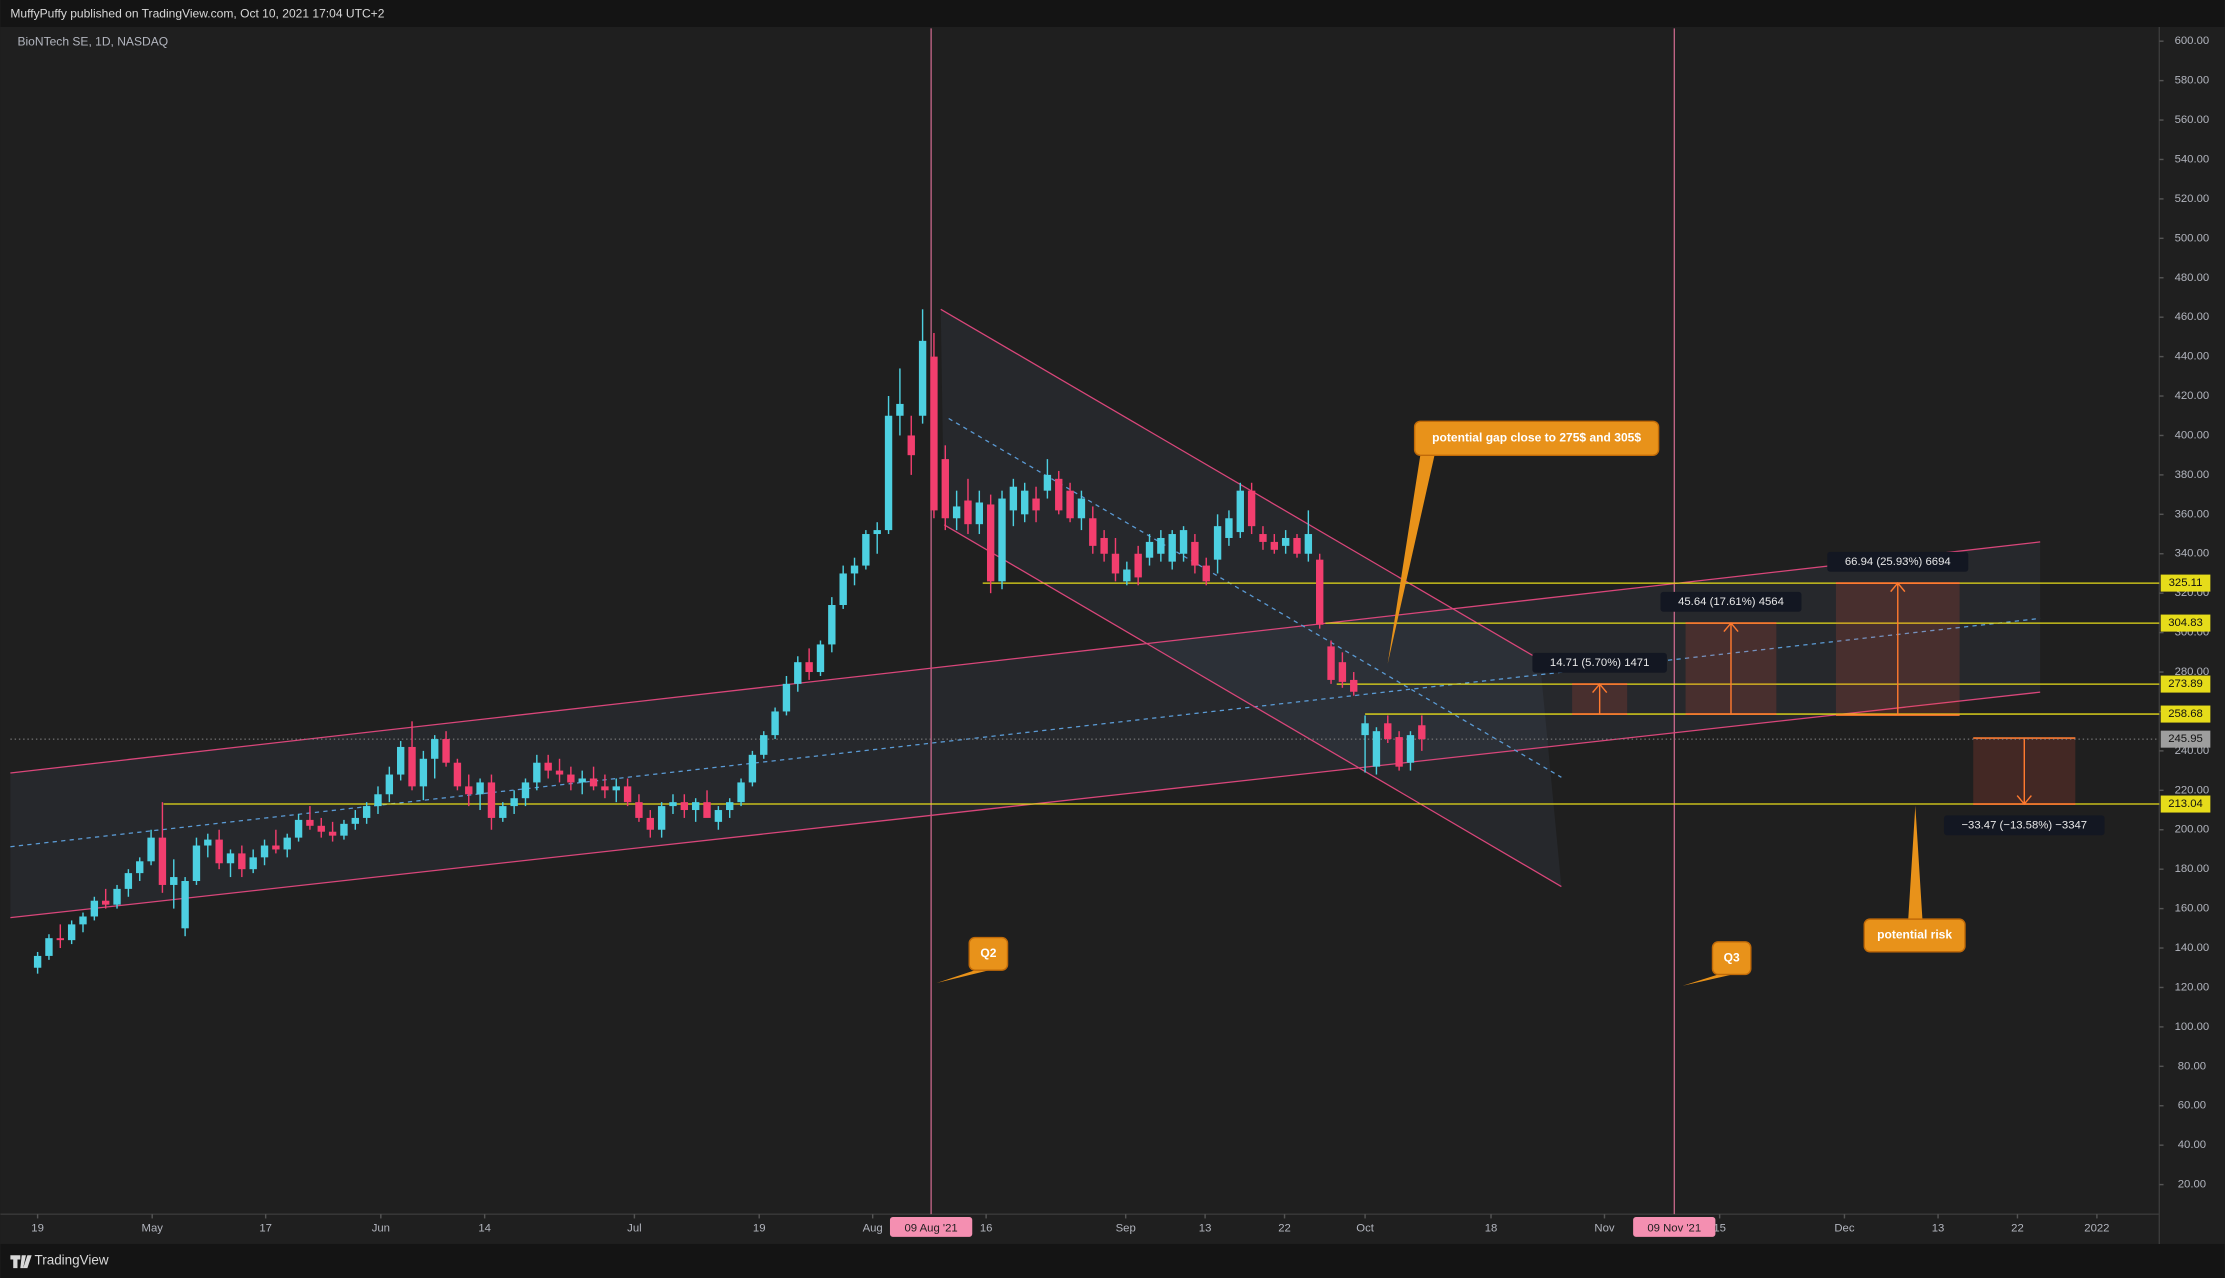 This screenshot has width=2225, height=1278. Describe the element at coordinates (873, 1228) in the screenshot. I see `x-tick-label: Aug` at that location.